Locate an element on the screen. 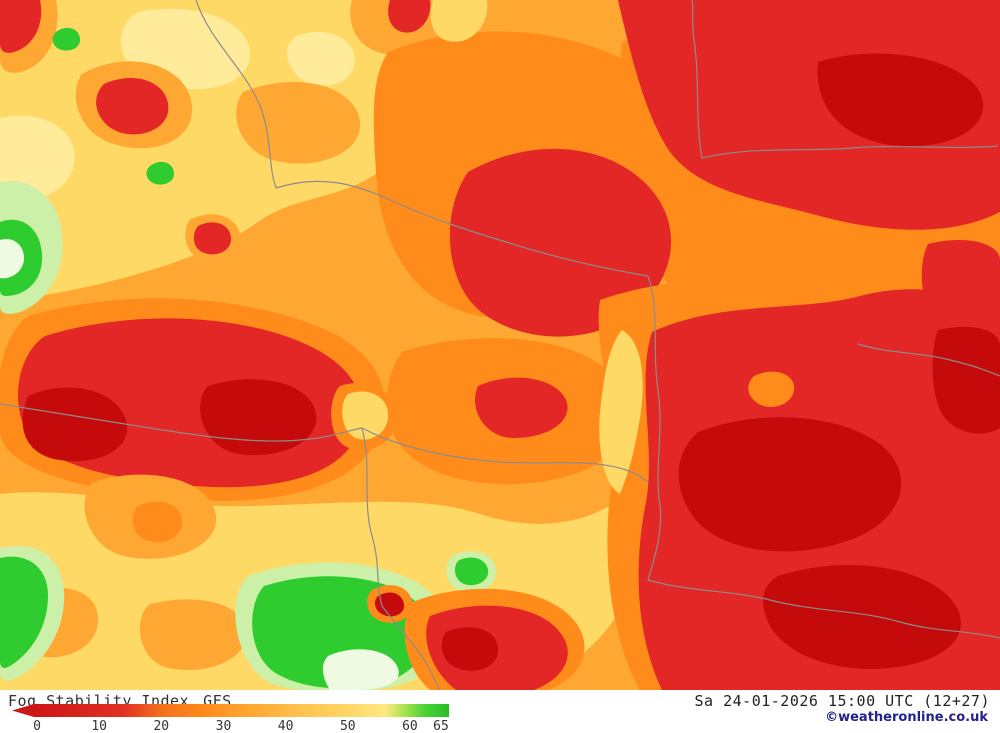 Image resolution: width=1000 pixels, height=733 pixels. legend-tick-label: 65 is located at coordinates (441, 726).